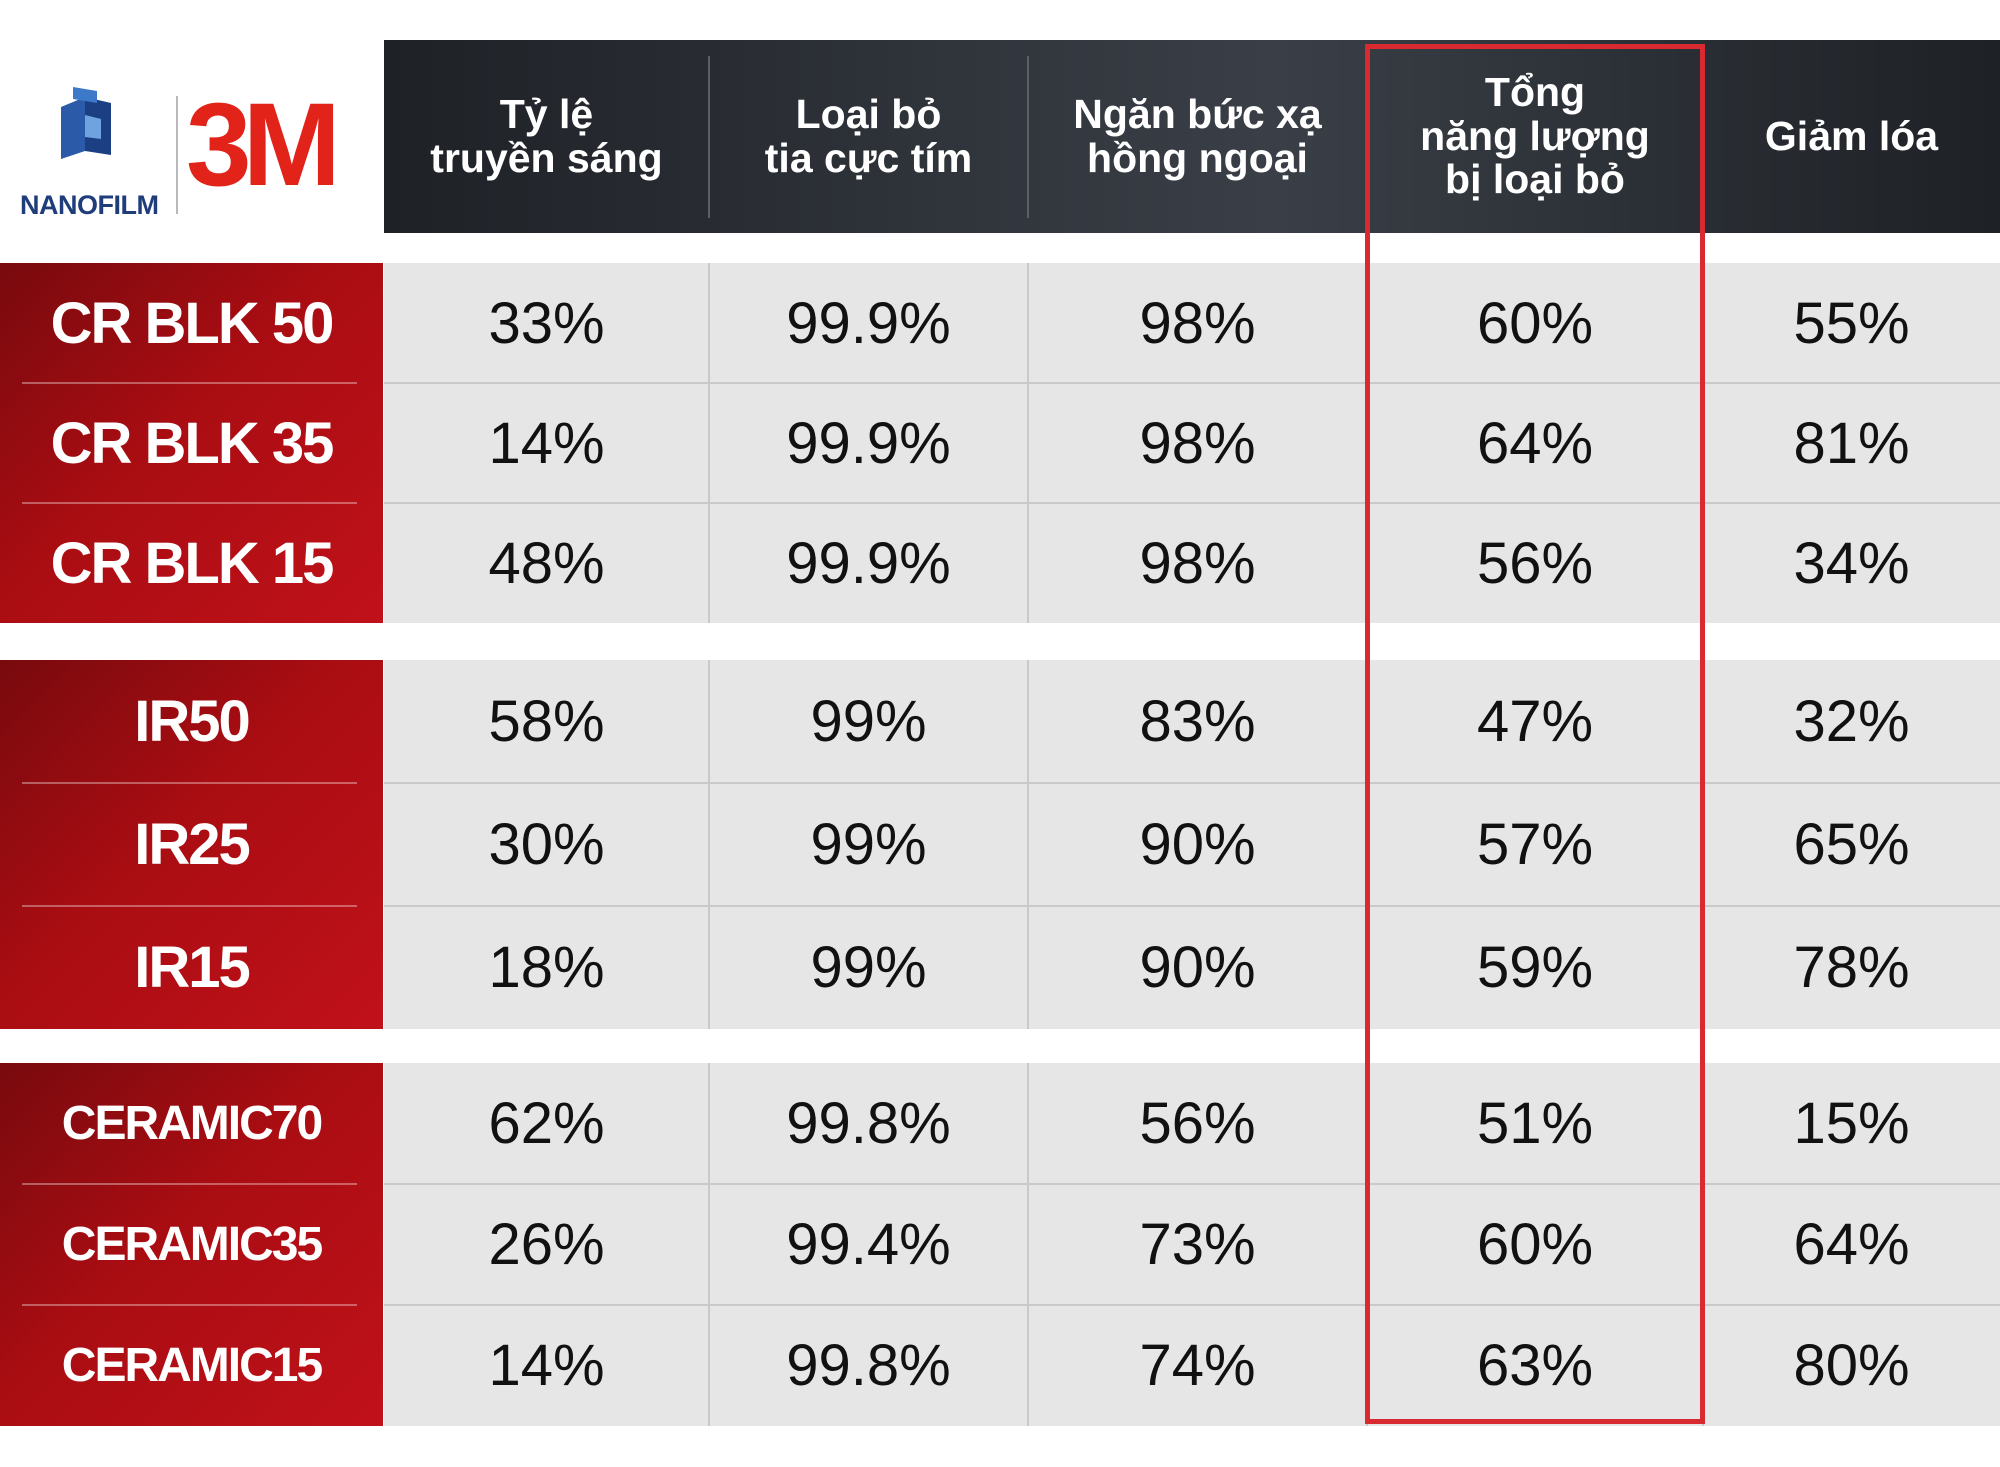 The width and height of the screenshot is (2000, 1467). I want to click on logo-divider, so click(177, 155).